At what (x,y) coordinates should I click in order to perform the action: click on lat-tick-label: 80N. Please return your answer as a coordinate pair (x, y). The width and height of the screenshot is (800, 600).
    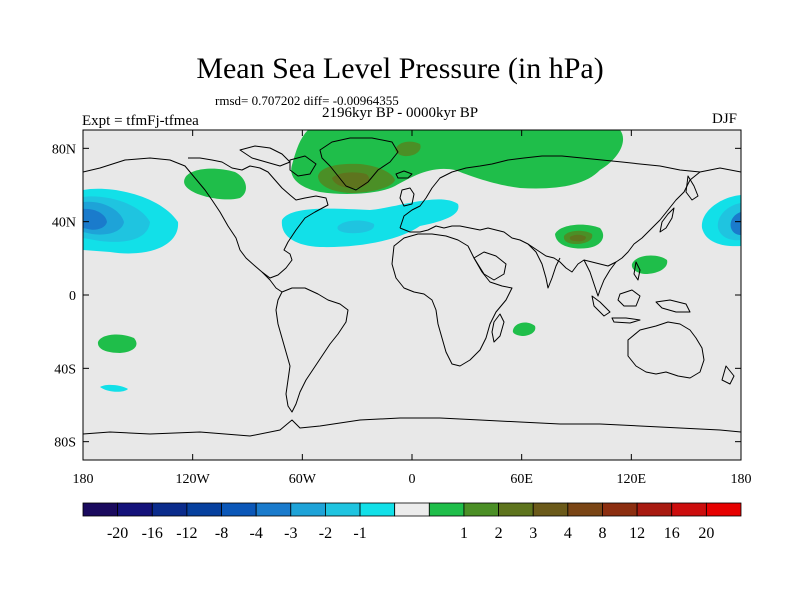
    Looking at the image, I should click on (64, 149).